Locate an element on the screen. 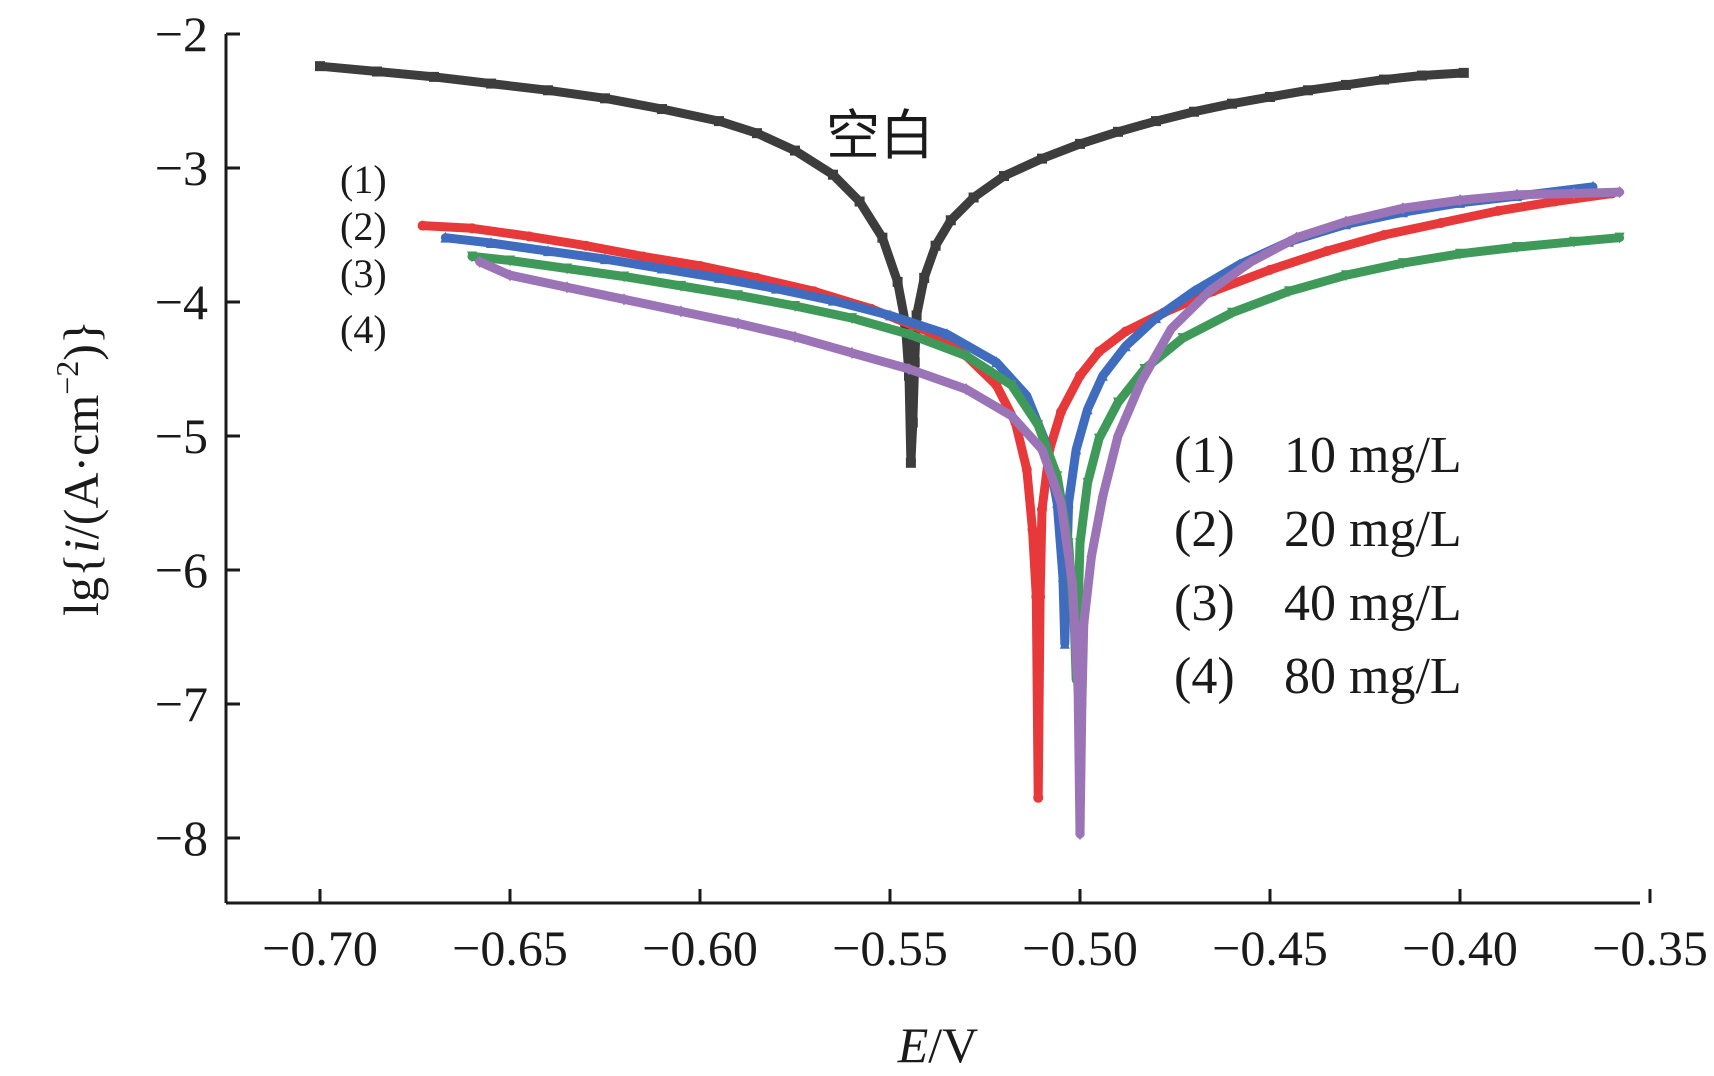 The image size is (1714, 1076). x-axis-title-italic: E is located at coordinates (913, 1045).